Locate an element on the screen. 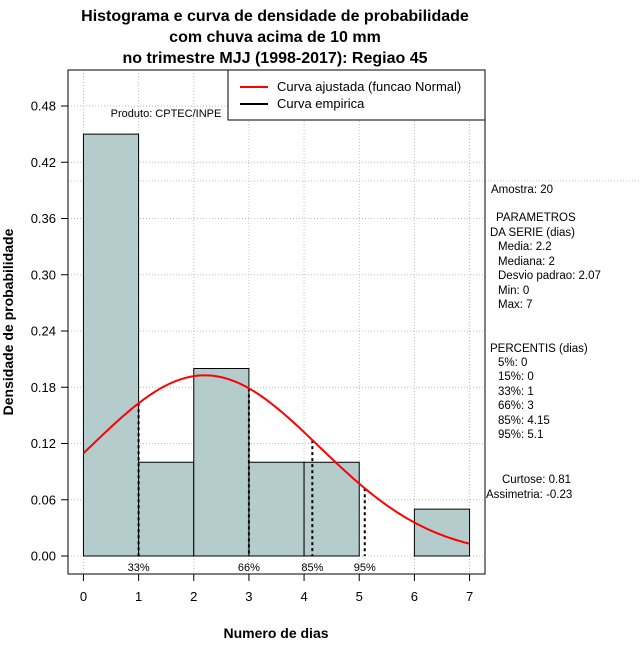  y-tick-label: 0.24 is located at coordinates (43, 331).